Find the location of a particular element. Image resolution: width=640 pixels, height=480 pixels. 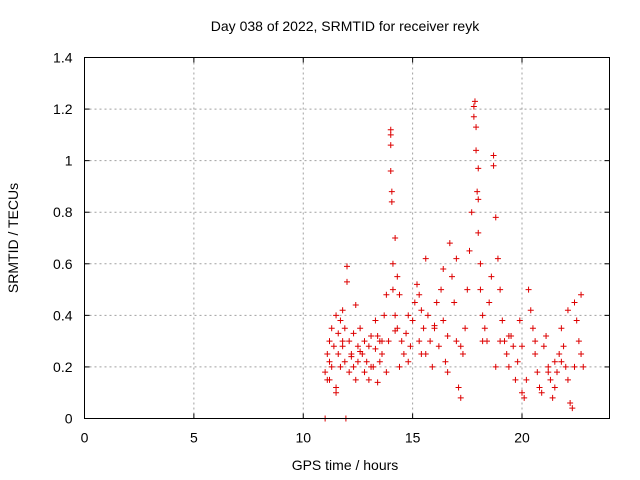

x-tick-label: 5 is located at coordinates (194, 438).